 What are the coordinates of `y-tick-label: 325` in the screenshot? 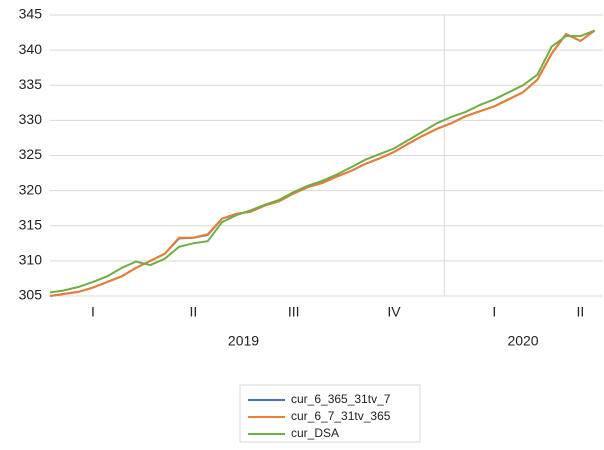 It's located at (31, 154).